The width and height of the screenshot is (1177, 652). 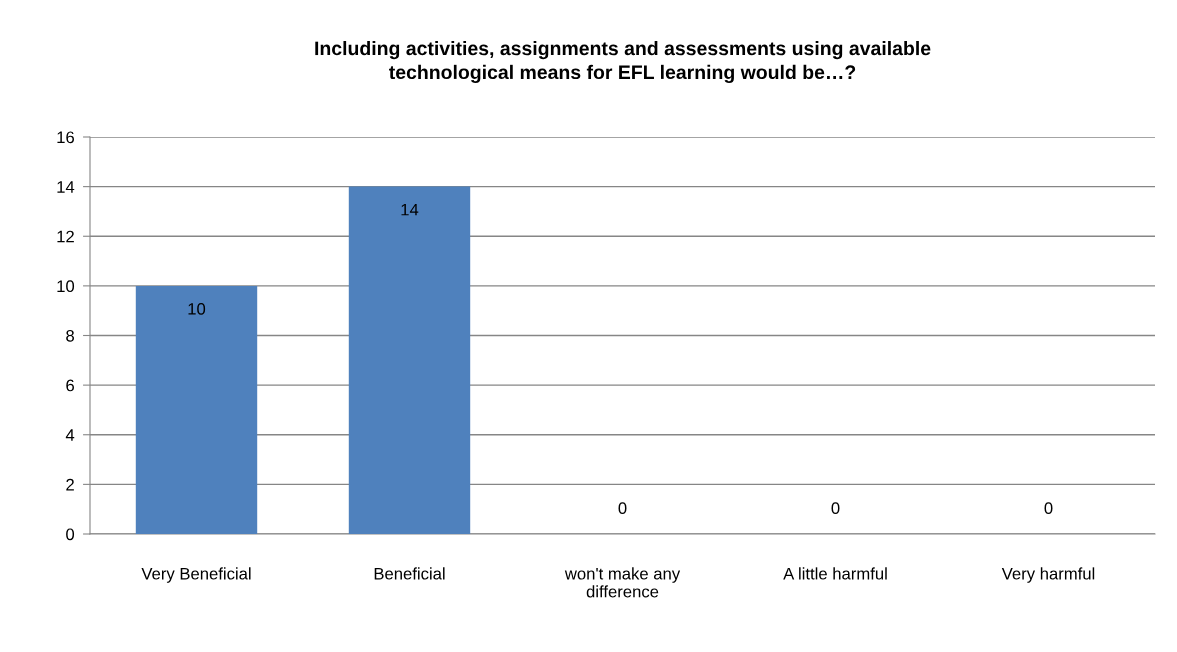 I want to click on x-tick-label: A little harmful, so click(x=835, y=573).